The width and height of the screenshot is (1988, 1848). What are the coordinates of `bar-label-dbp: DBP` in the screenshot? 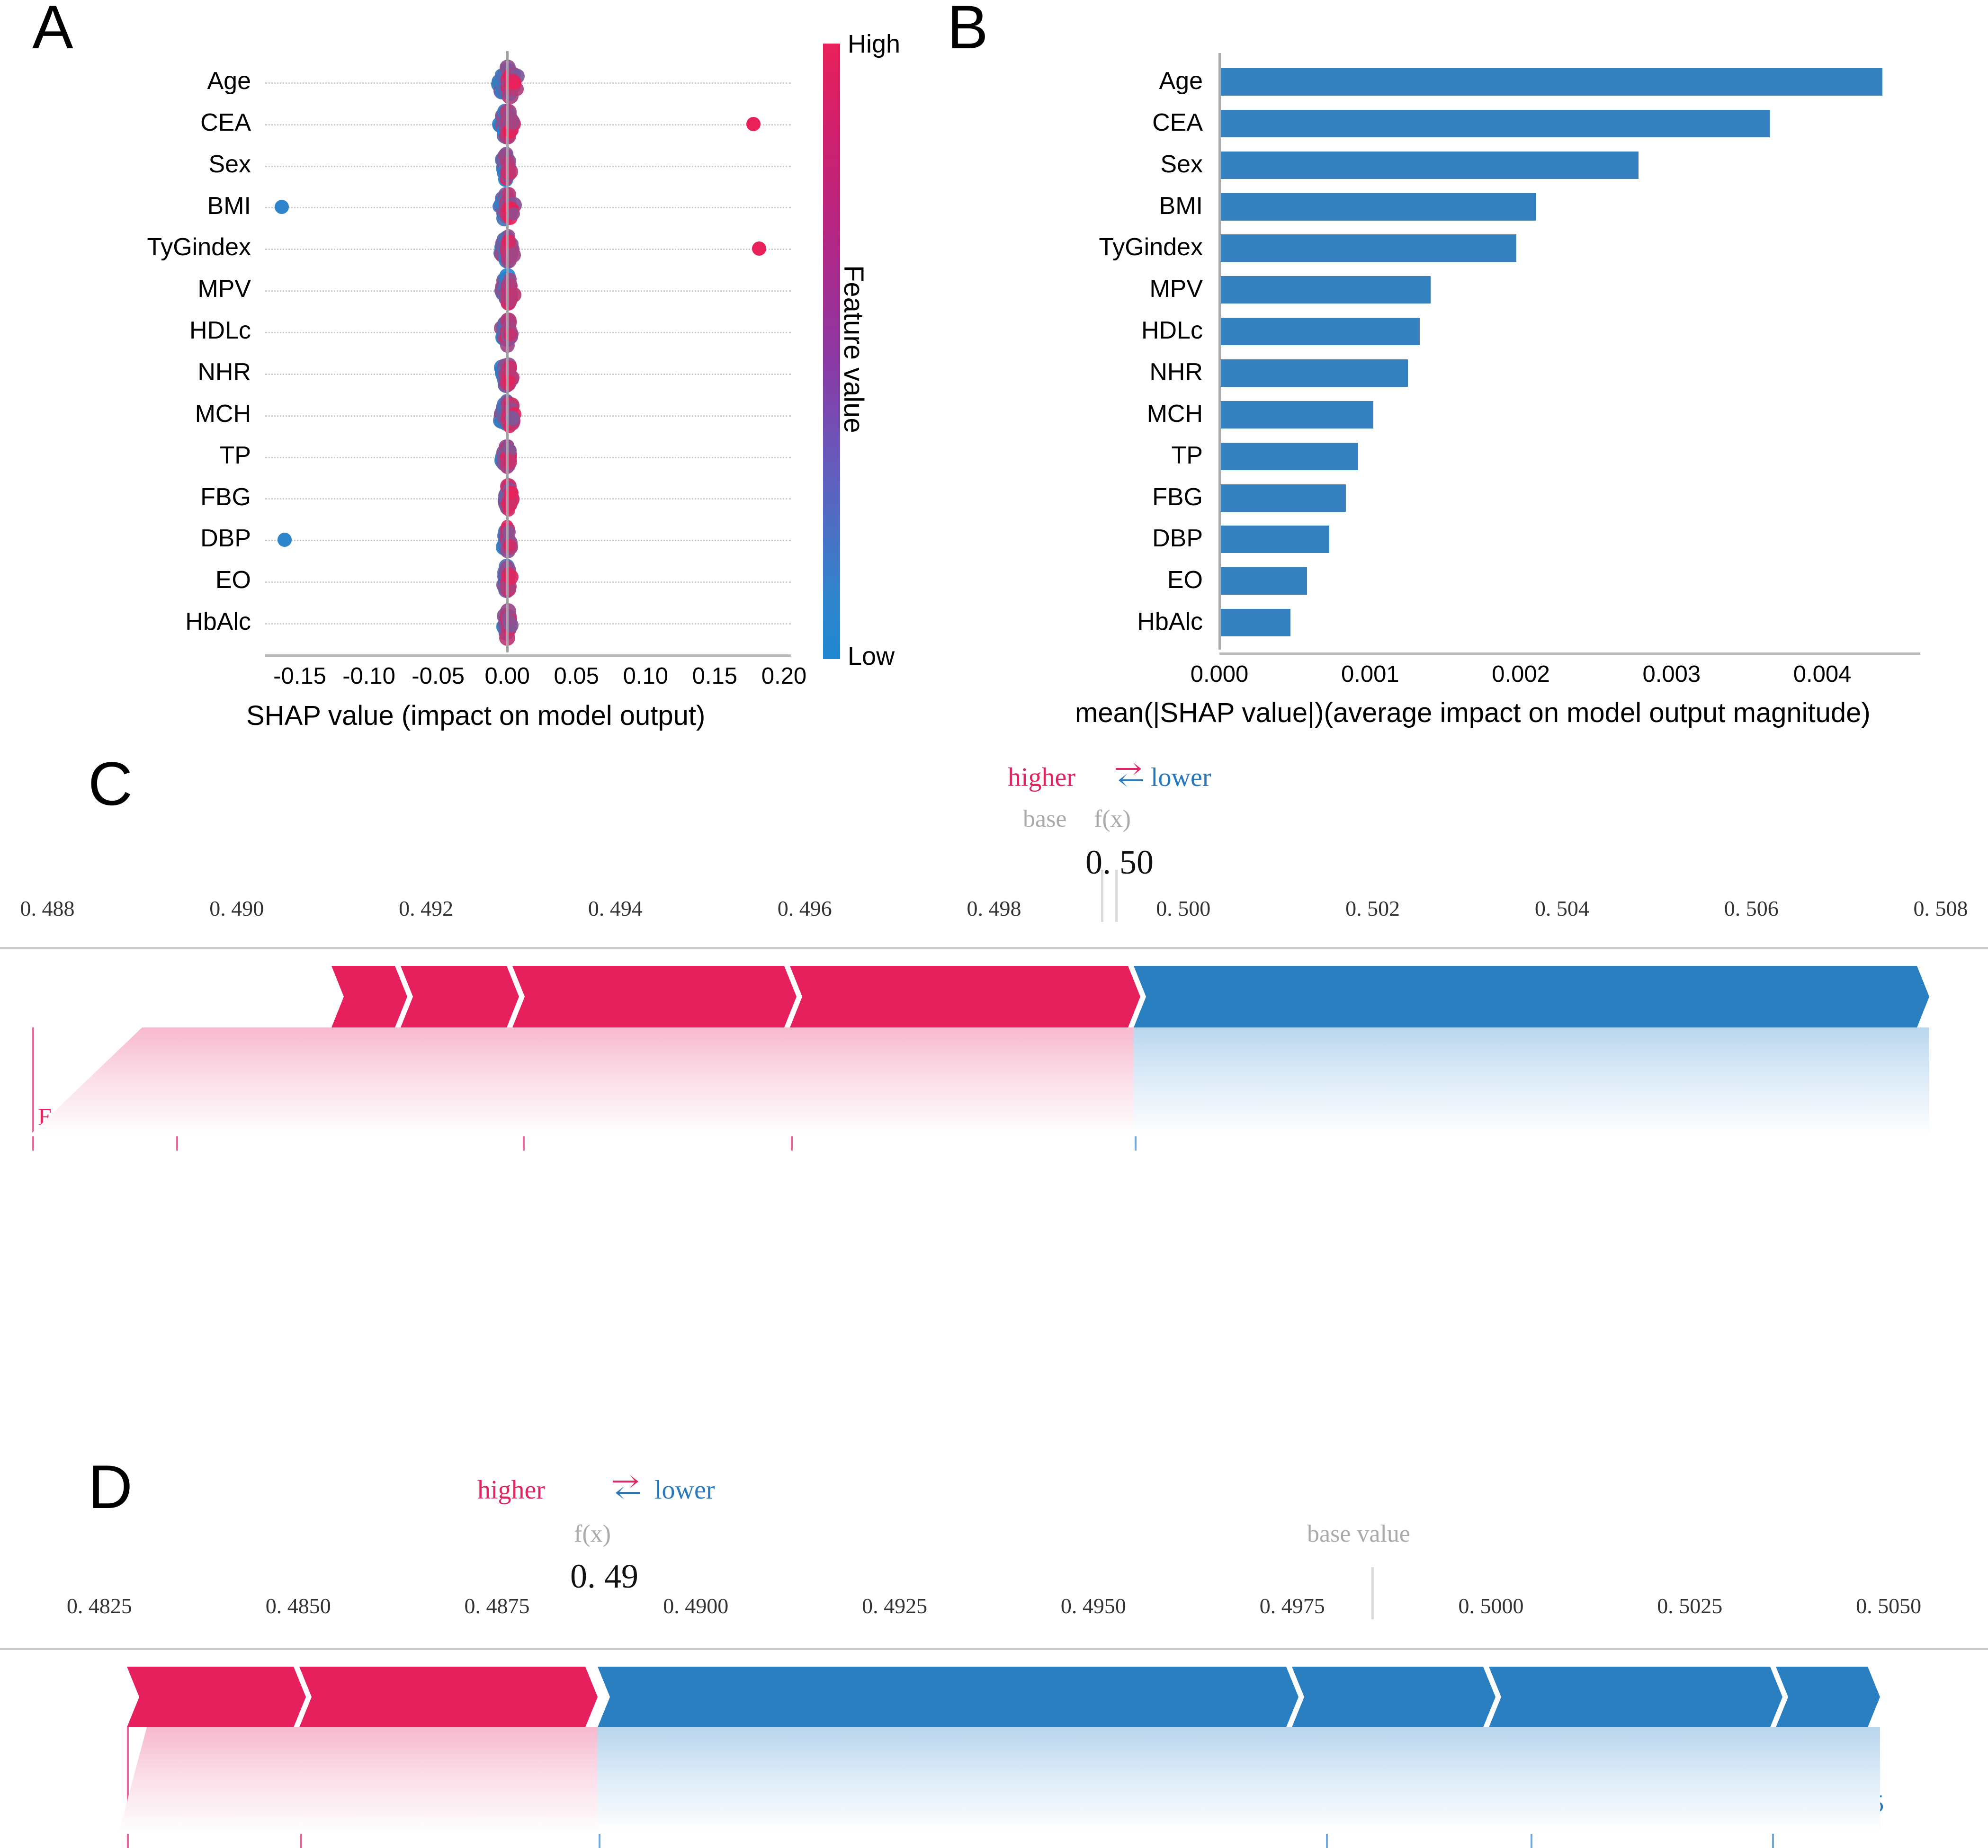 It's located at (1177, 539).